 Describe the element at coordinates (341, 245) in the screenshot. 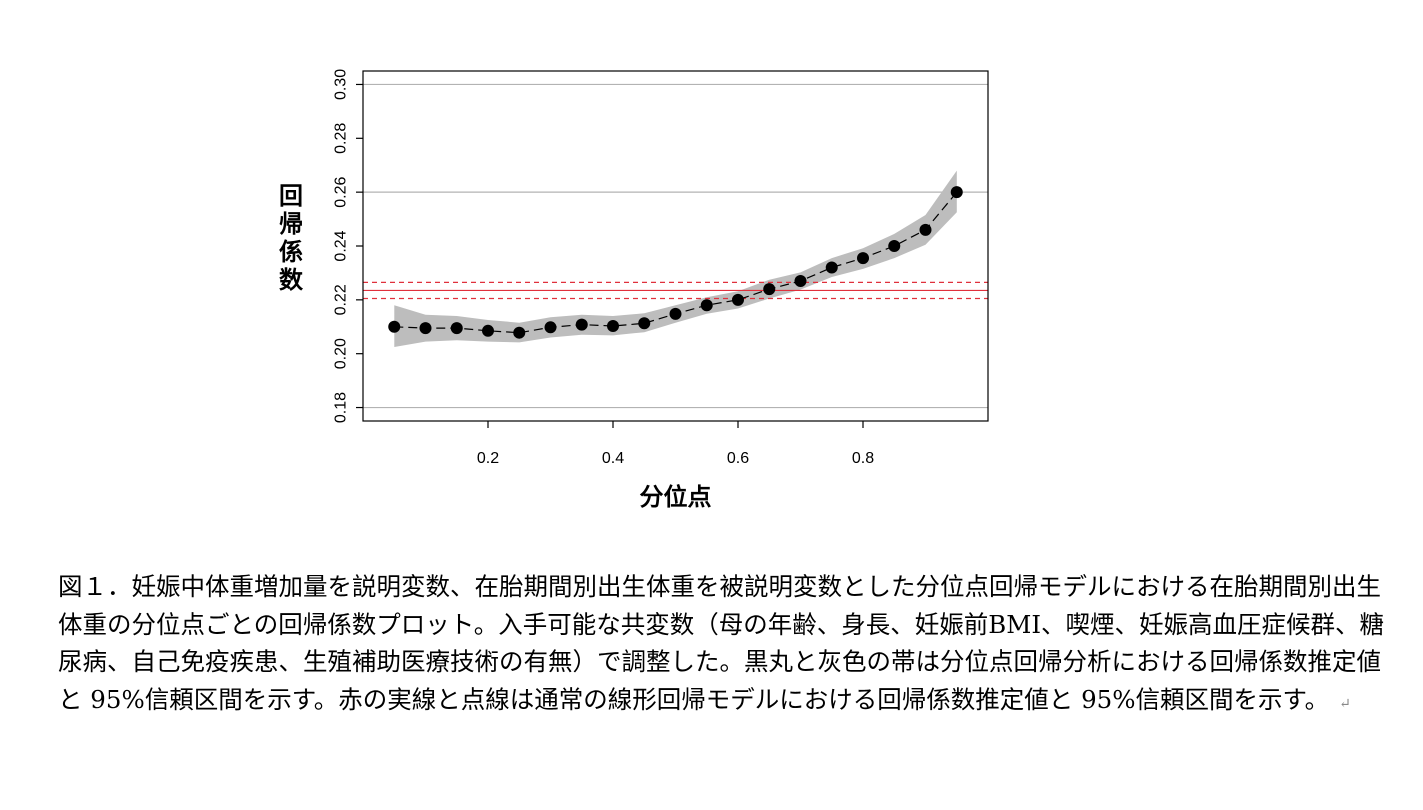

I see `y-tick-label: 0.24` at that location.